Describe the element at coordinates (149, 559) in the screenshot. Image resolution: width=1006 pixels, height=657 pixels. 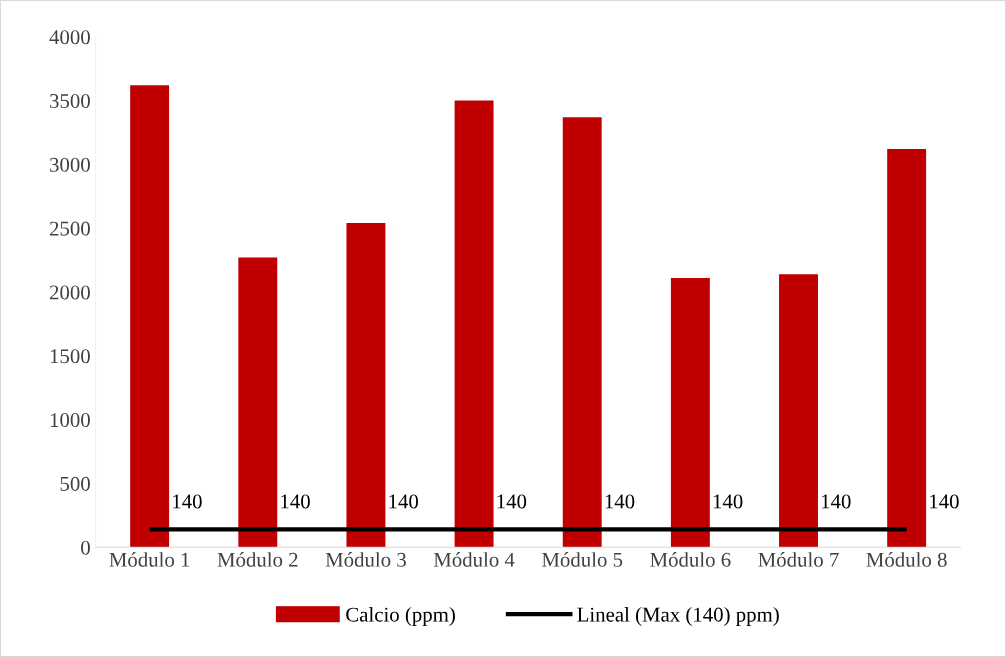
I see `x-tick-label: Módulo 1` at that location.